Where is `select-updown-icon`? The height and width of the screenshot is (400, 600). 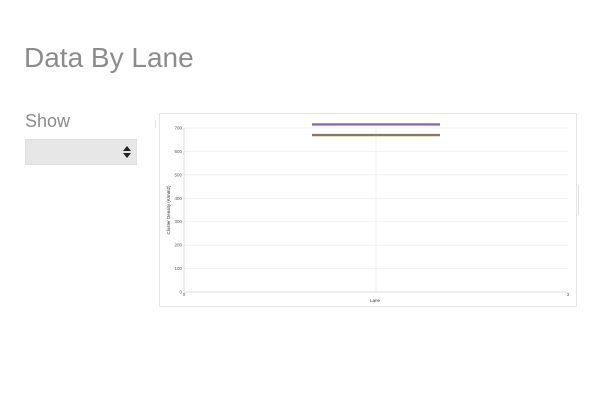
select-updown-icon is located at coordinates (127, 152).